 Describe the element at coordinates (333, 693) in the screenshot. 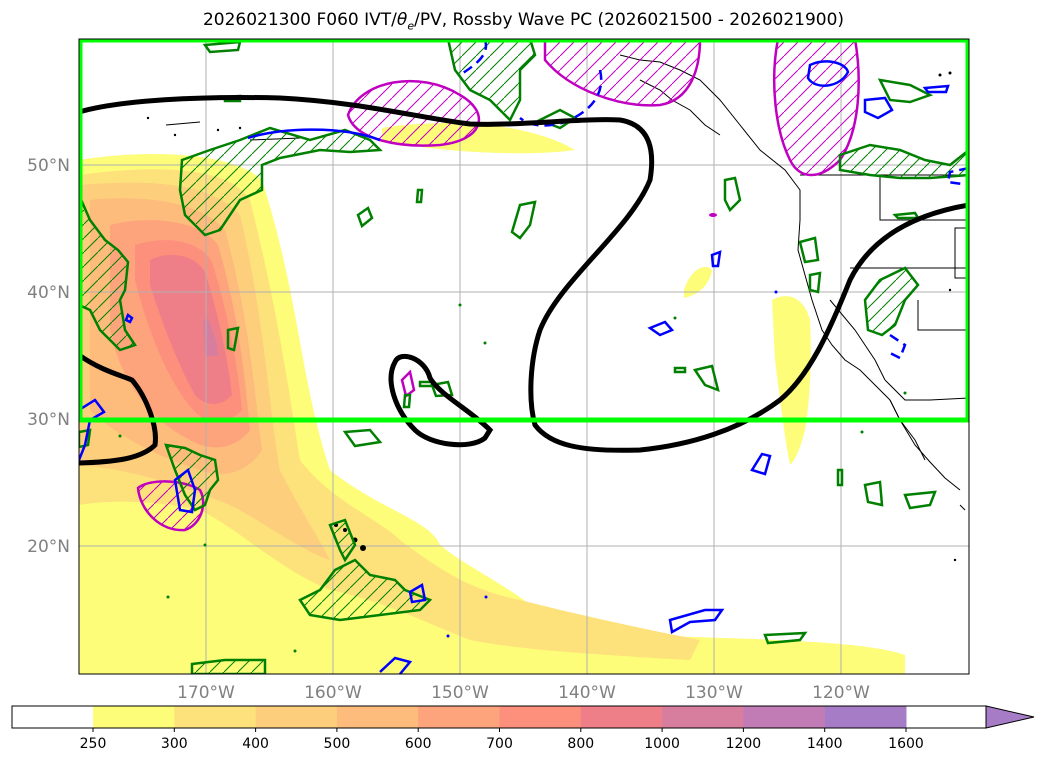

I see `lon-label-160w: 160°W` at that location.